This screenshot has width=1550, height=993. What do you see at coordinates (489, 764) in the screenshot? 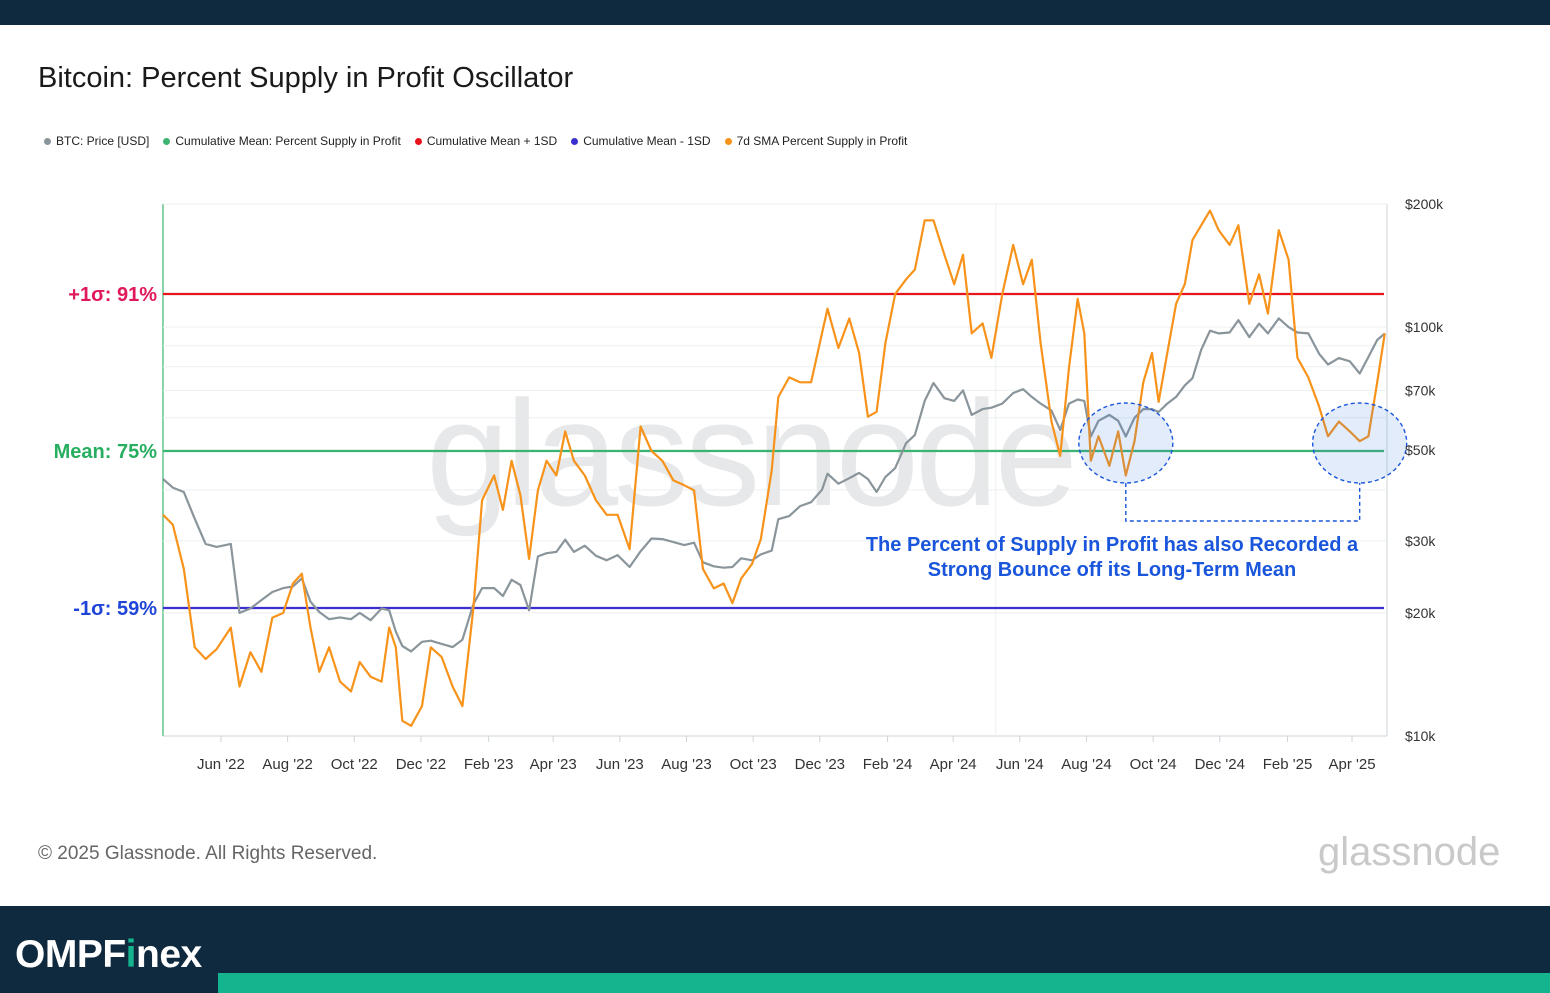
I see `x-axis-tick-label: Feb '23` at bounding box center [489, 764].